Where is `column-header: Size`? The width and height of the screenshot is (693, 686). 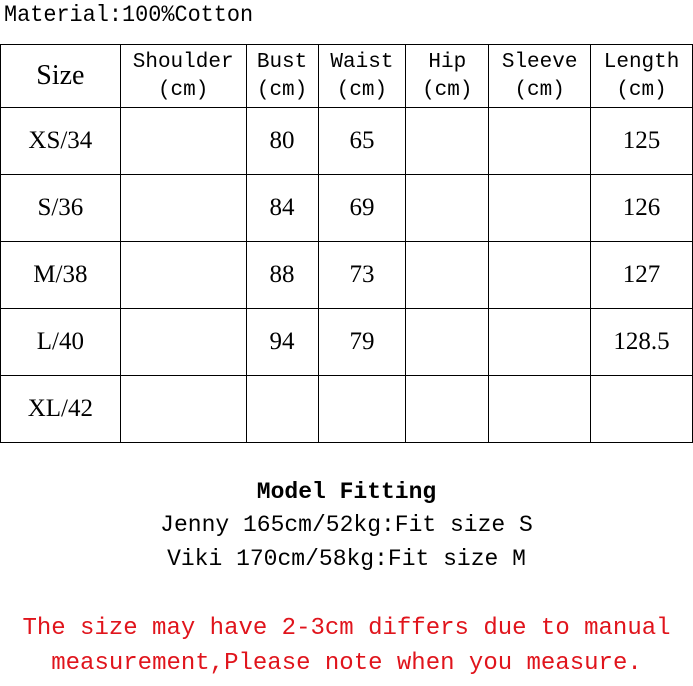
column-header: Size is located at coordinates (60, 76).